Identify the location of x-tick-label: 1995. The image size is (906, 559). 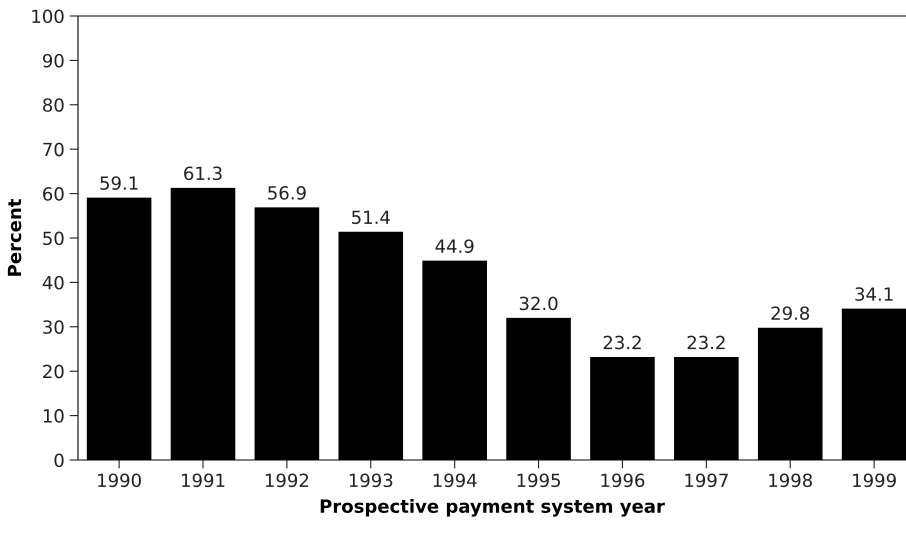
(539, 481).